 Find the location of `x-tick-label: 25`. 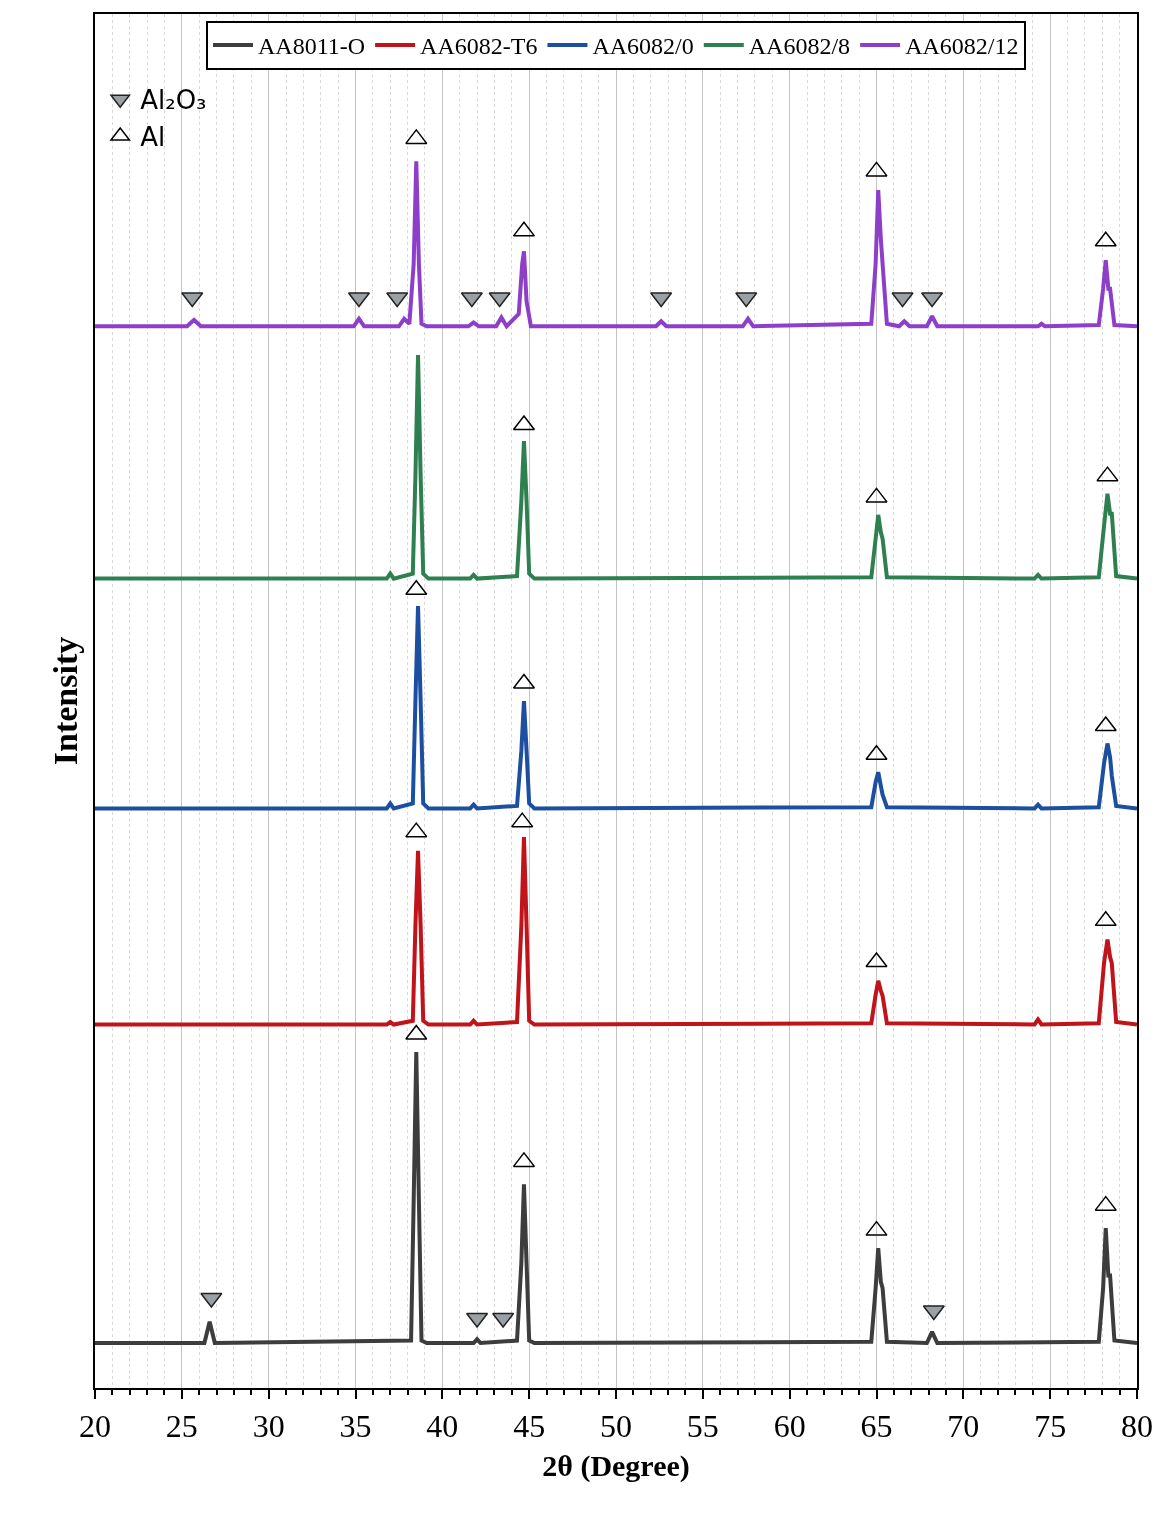

x-tick-label: 25 is located at coordinates (181, 1426).